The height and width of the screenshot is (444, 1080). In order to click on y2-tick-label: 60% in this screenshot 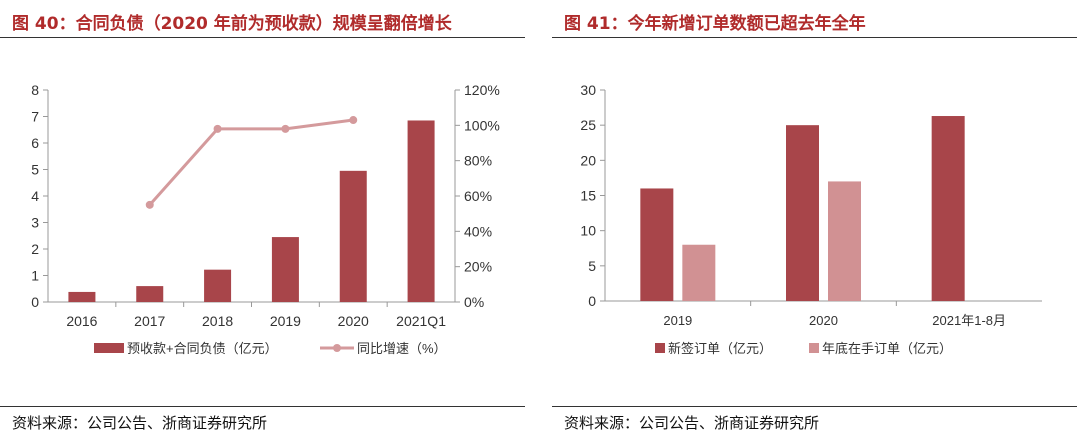, I will do `click(478, 196)`.